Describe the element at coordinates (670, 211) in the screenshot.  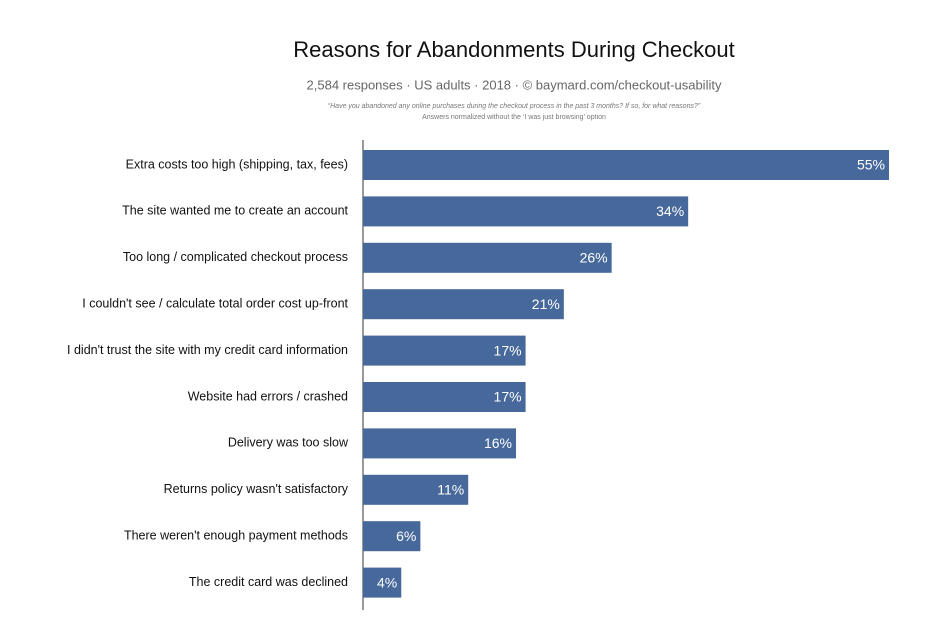
I see `value-label: 34%` at that location.